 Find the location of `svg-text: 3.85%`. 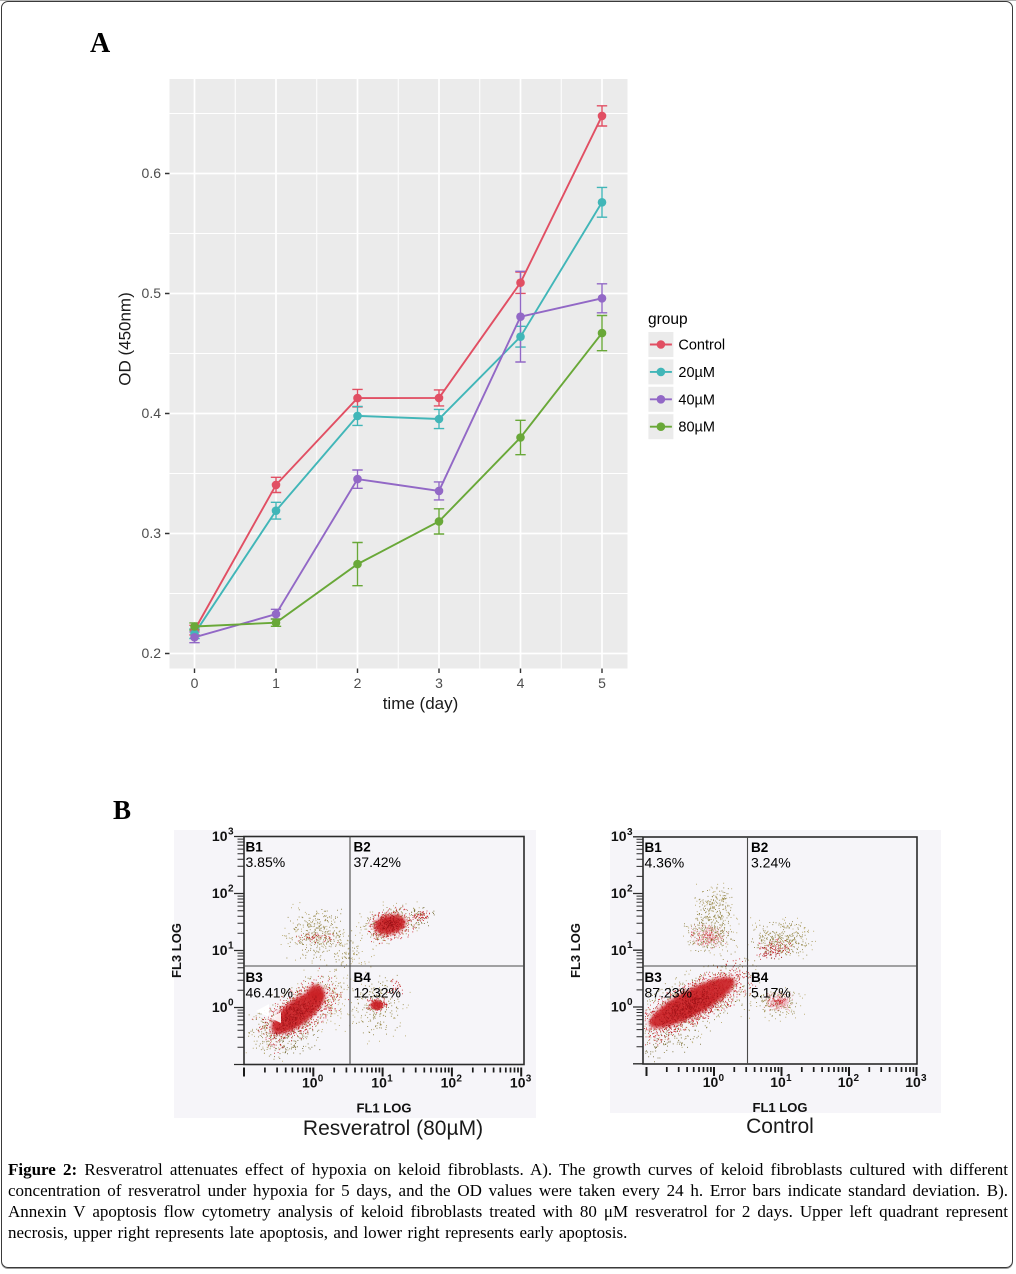

svg-text: 3.85% is located at coordinates (266, 862).